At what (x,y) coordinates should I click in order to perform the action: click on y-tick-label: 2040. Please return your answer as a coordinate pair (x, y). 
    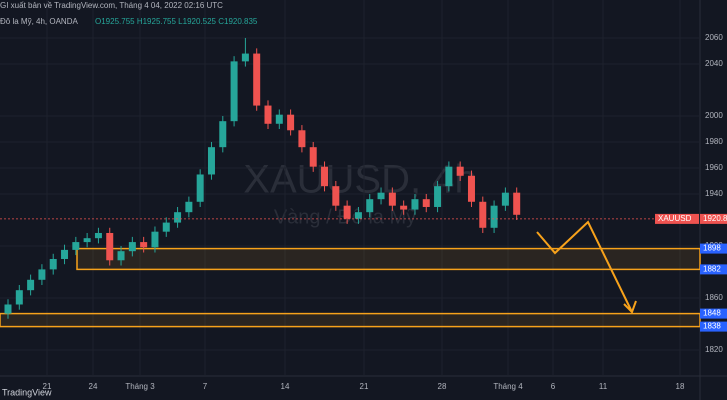
    Looking at the image, I should click on (714, 63).